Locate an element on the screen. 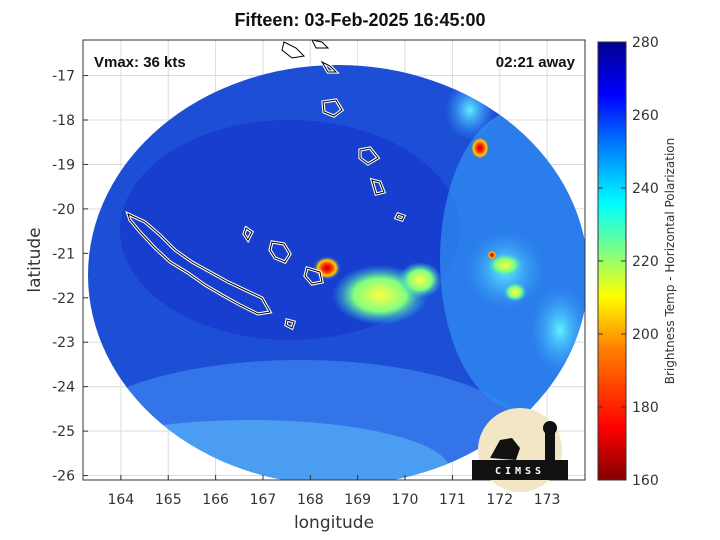  y-tick-label: -26 is located at coordinates (63, 477).